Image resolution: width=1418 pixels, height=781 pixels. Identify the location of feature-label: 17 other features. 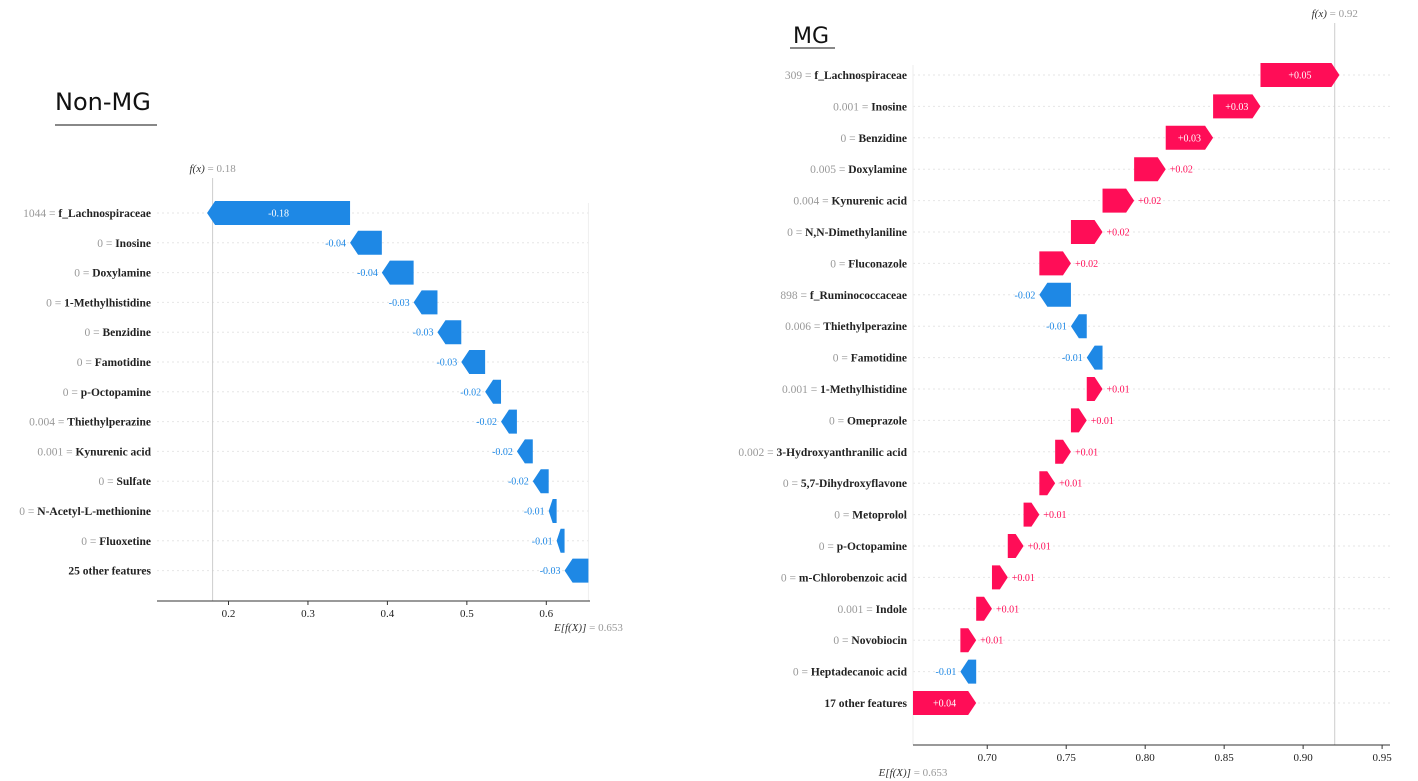
(865, 704).